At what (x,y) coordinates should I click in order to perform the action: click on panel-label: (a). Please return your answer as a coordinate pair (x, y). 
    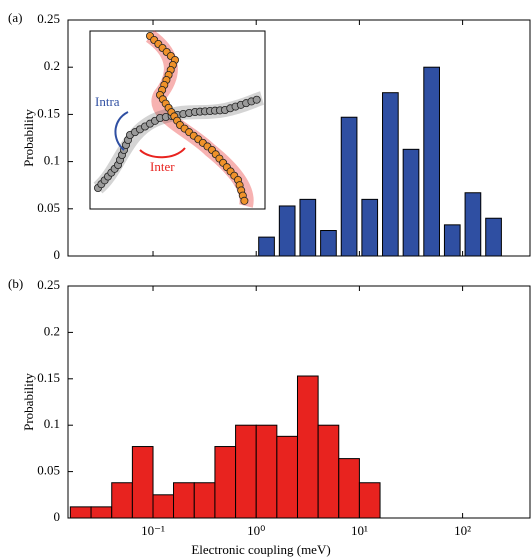
    Looking at the image, I should click on (15, 17).